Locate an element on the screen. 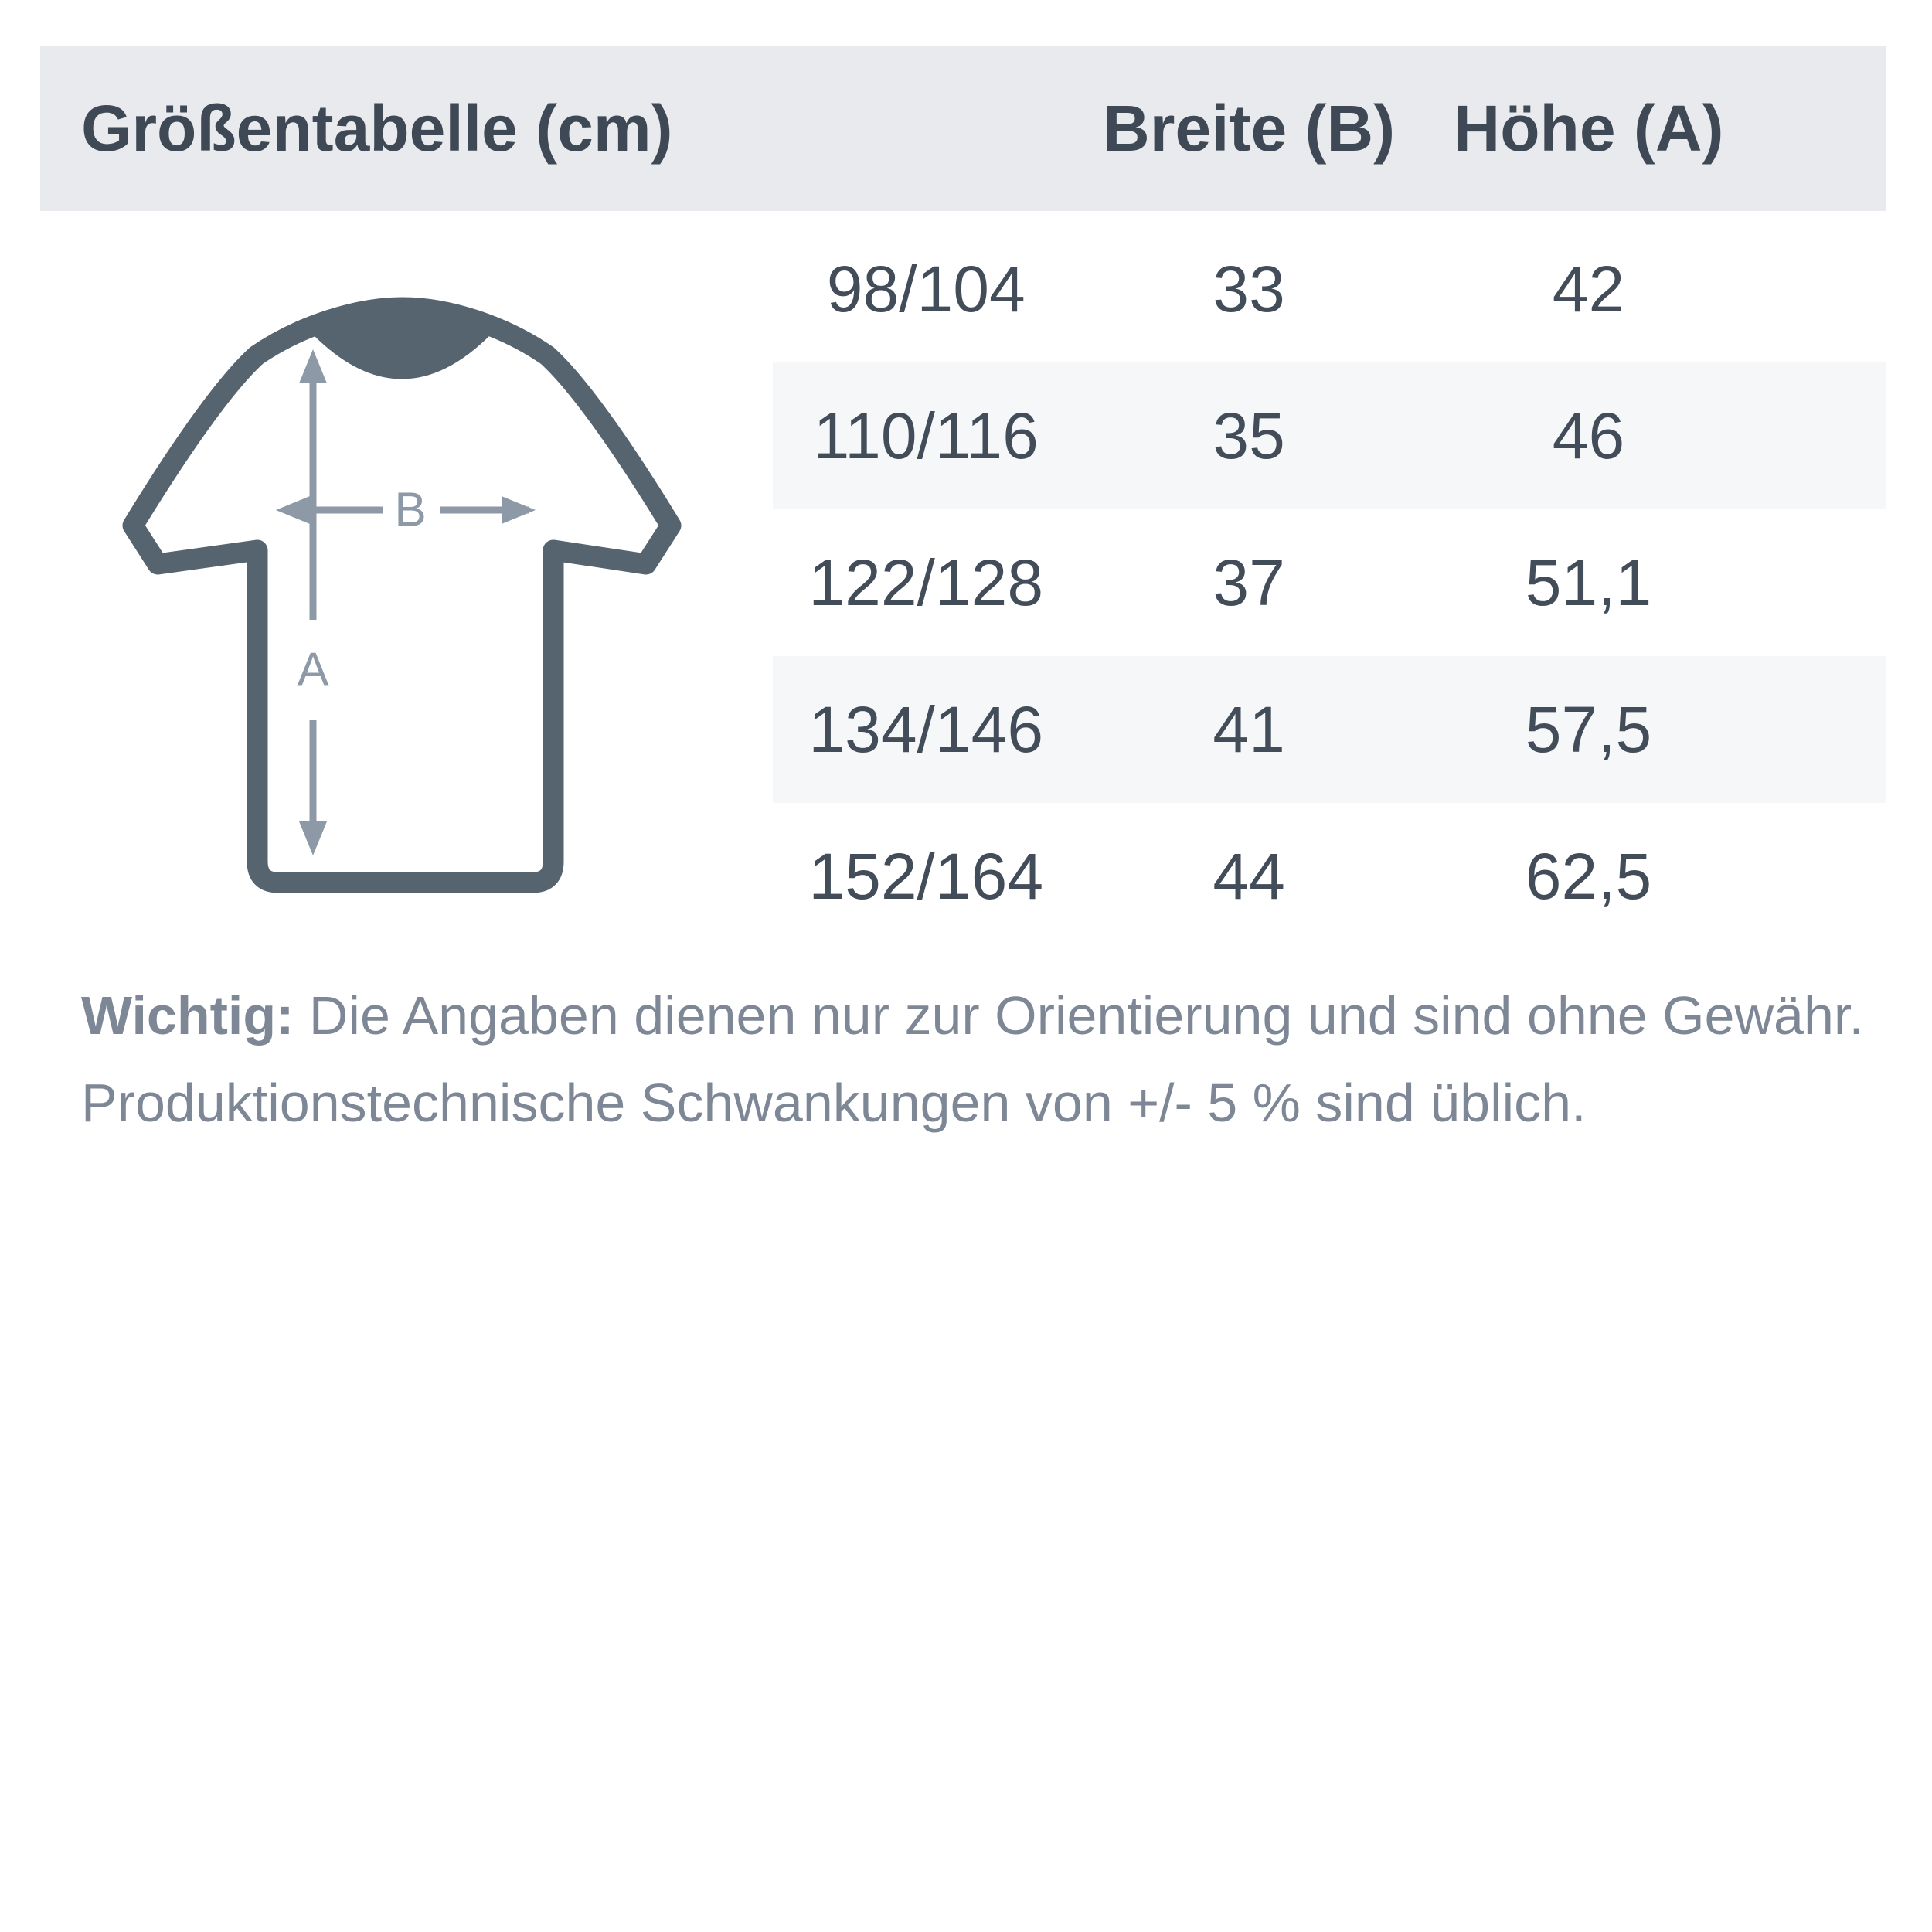 Image resolution: width=1932 pixels, height=1932 pixels. size-chart-header: Größentabelle (cm) Breite (B) Höhe (A) is located at coordinates (963, 128).